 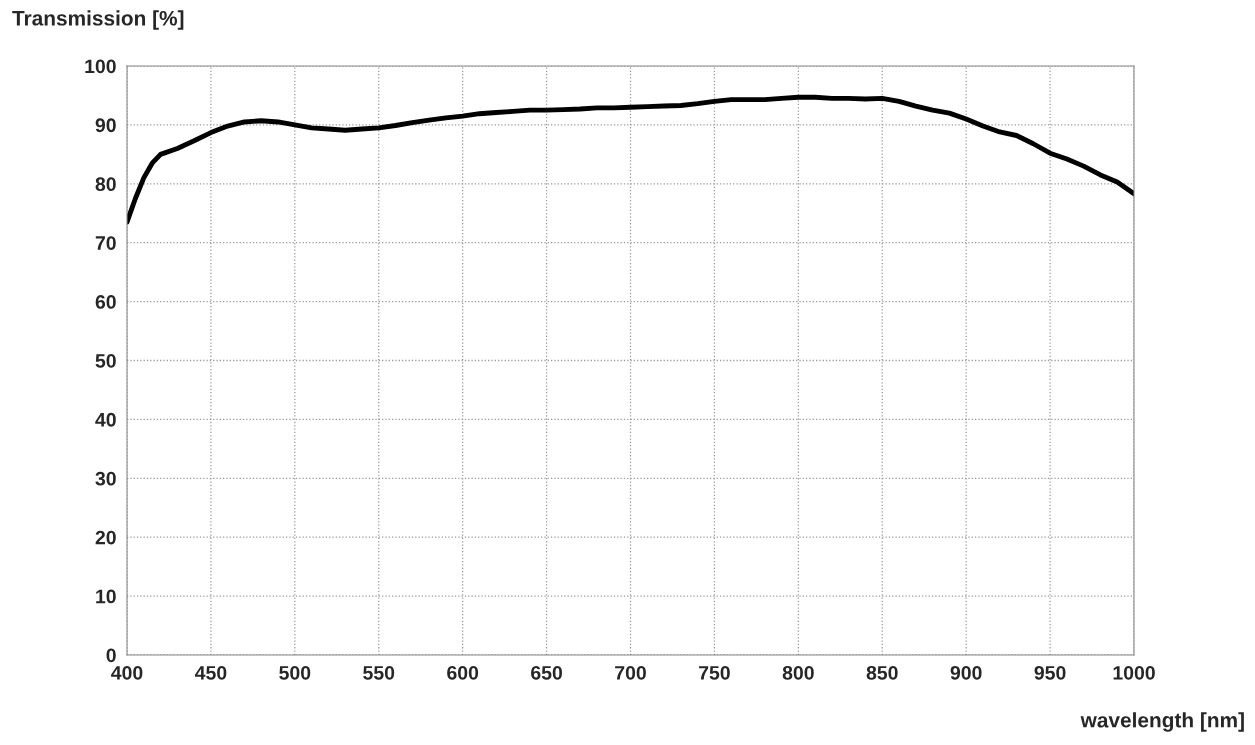 What do you see at coordinates (966, 672) in the screenshot?
I see `x-tick-label: 900` at bounding box center [966, 672].